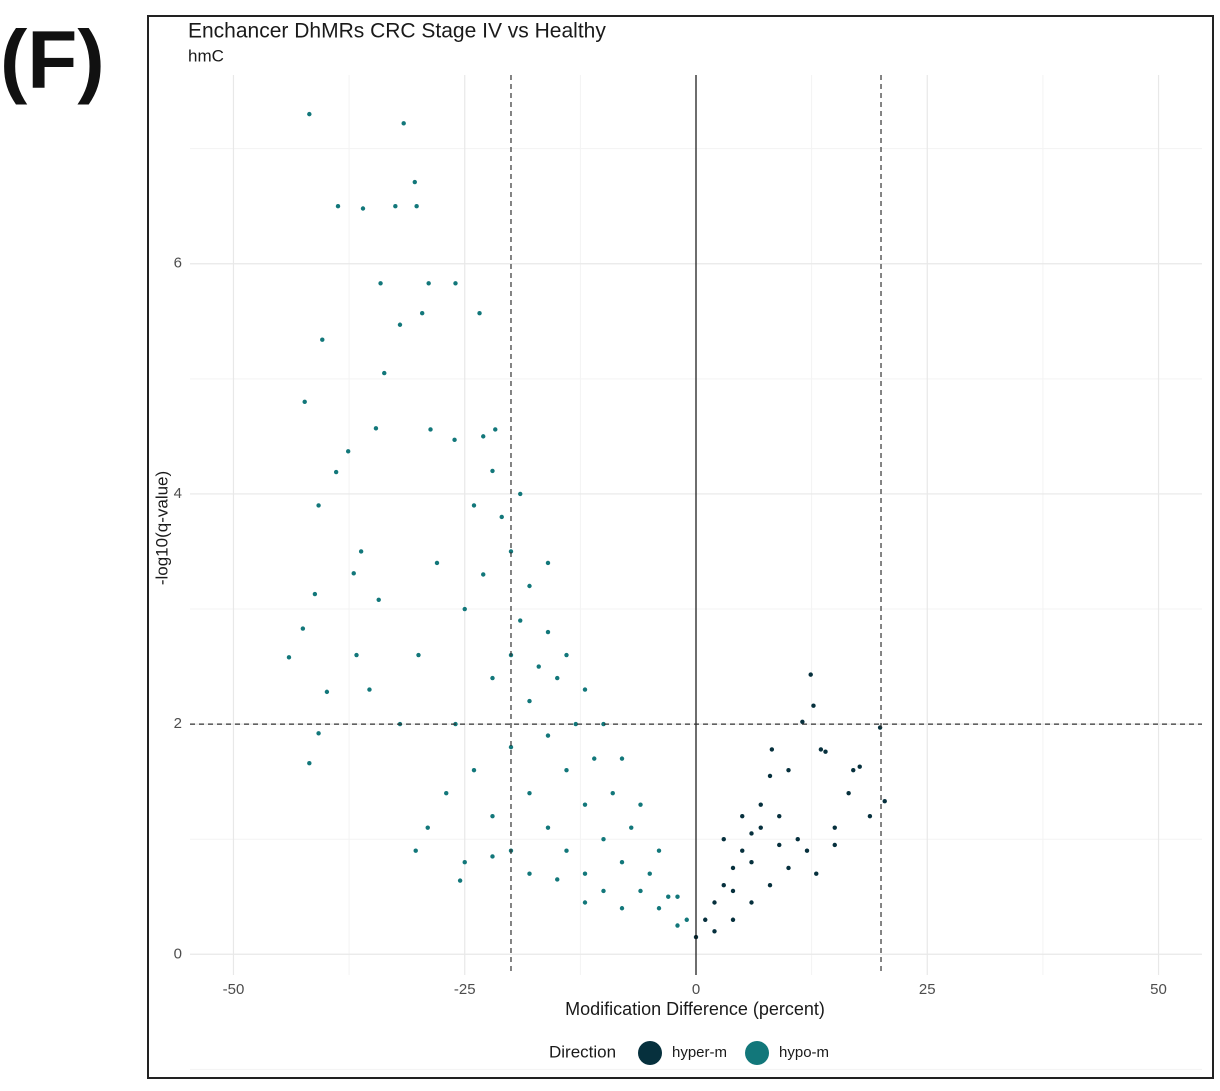  What do you see at coordinates (178, 493) in the screenshot?
I see `y-tick-label: 4` at bounding box center [178, 493].